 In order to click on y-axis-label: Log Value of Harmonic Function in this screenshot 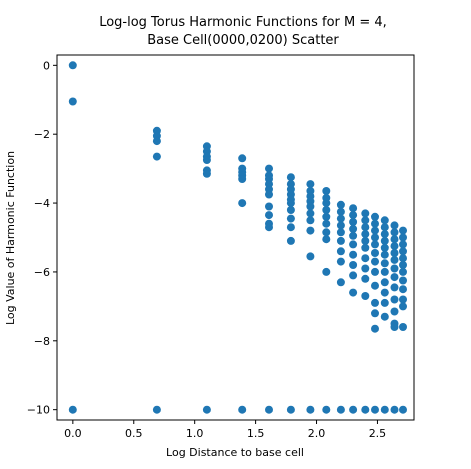, I will do `click(10, 238)`.